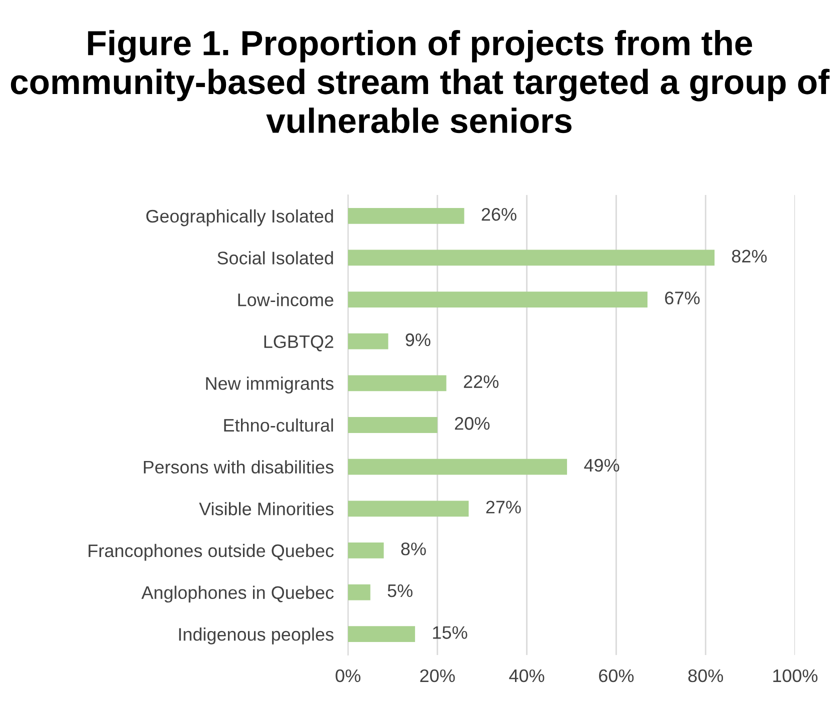 Image resolution: width=839 pixels, height=710 pixels. Describe the element at coordinates (237, 594) in the screenshot. I see `y-tick-label: Anglophones in Quebec` at that location.